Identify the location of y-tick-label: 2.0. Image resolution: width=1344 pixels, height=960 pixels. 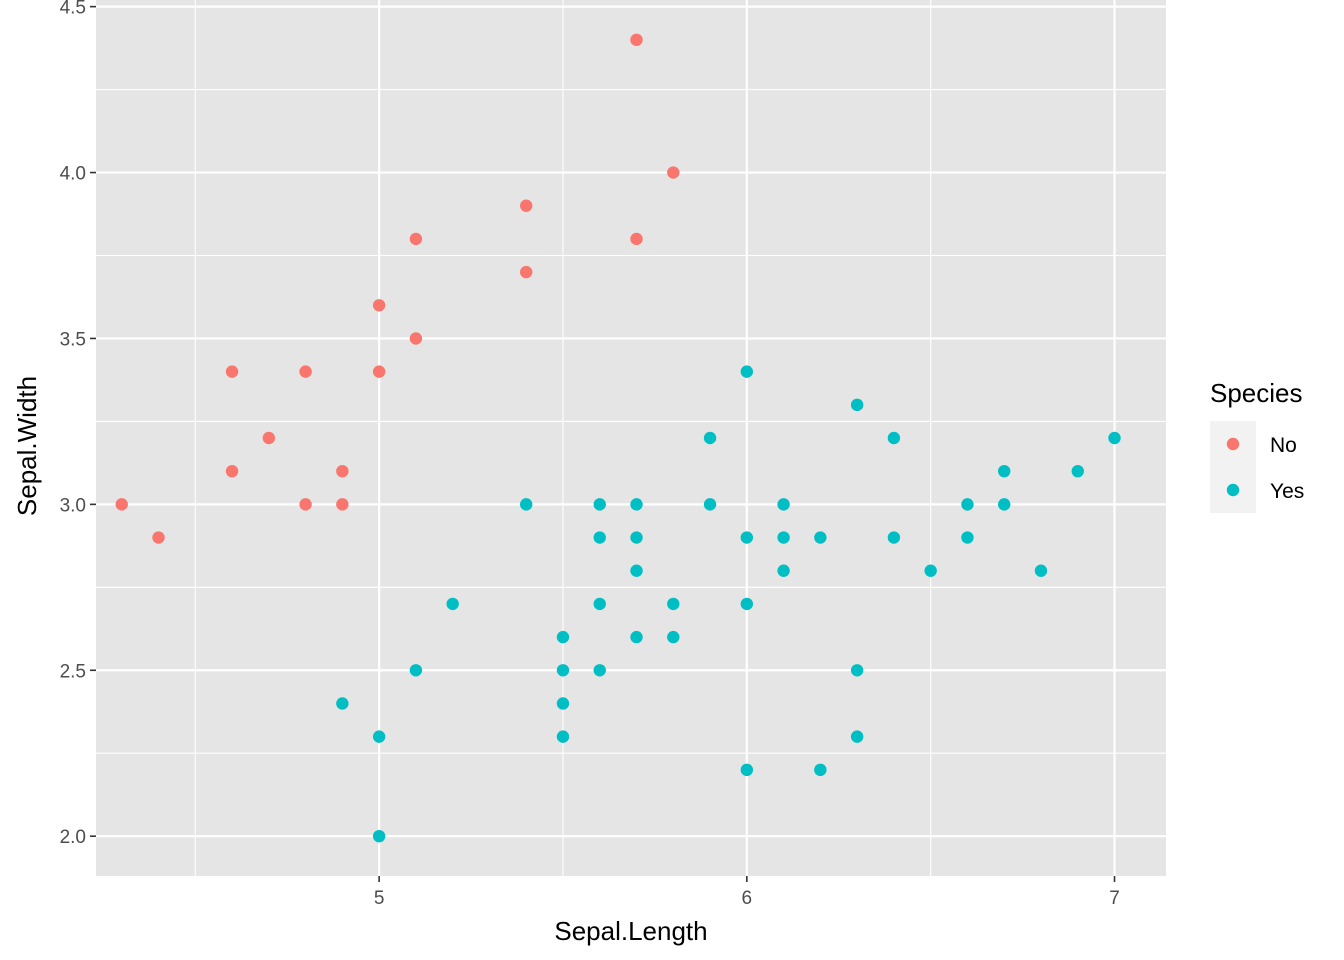
(73, 837).